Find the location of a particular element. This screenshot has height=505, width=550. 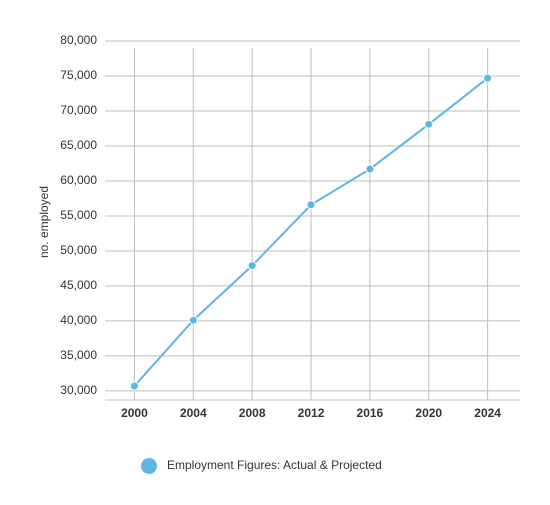

y-tick-label: 55,000 is located at coordinates (78, 215).